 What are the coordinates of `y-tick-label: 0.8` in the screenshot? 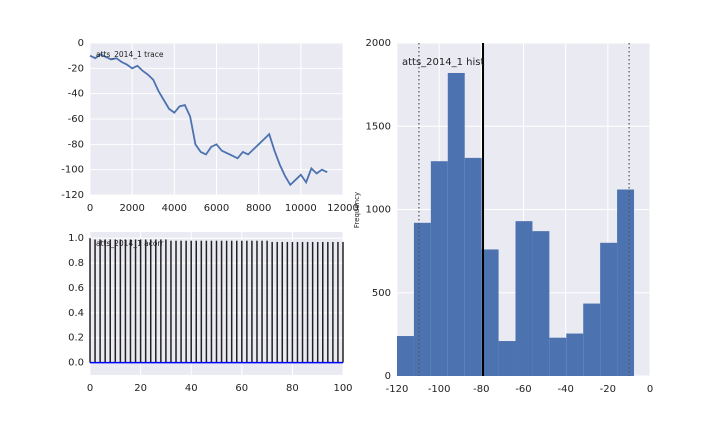 It's located at (76, 263).